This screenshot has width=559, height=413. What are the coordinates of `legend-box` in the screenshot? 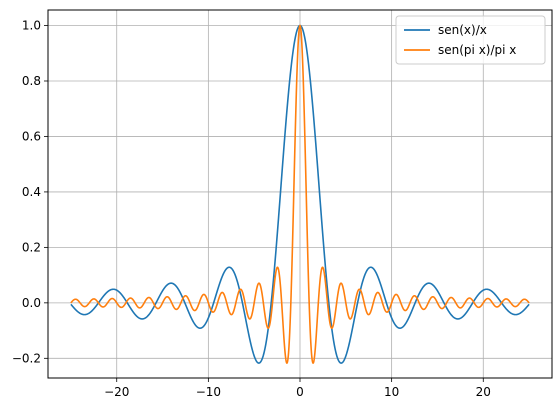 It's located at (470, 40).